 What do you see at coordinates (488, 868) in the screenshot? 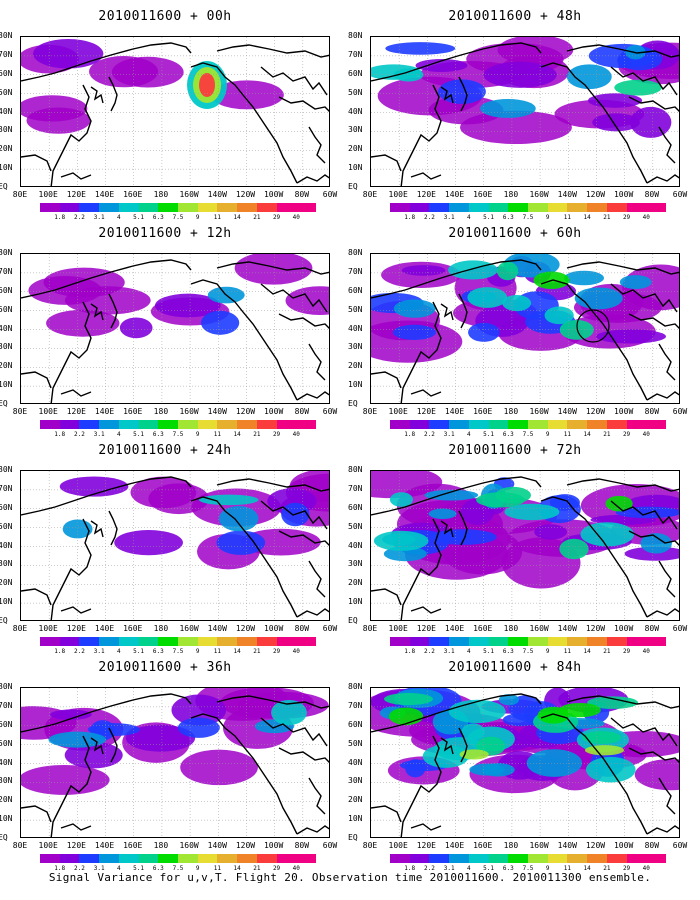
I see `colorbar-label: 5.1` at bounding box center [488, 868].